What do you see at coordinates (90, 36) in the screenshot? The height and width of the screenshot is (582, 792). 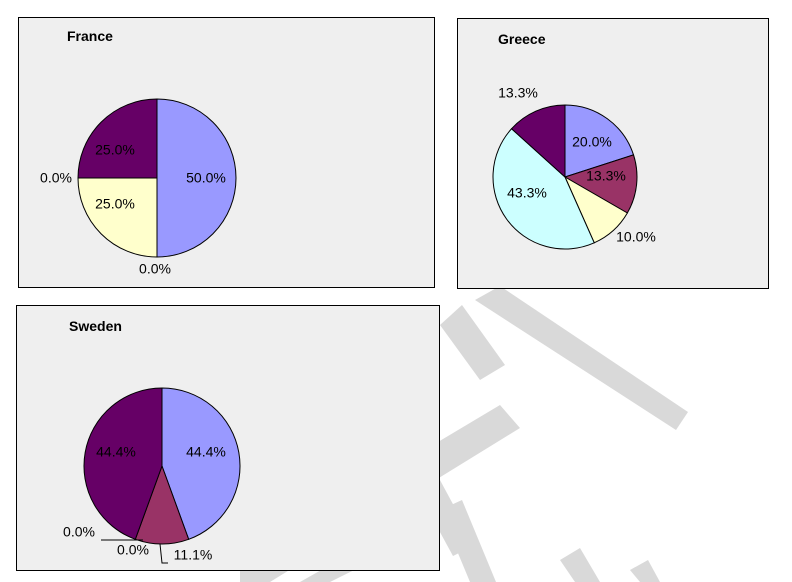 I see `chart-title: France` at bounding box center [90, 36].